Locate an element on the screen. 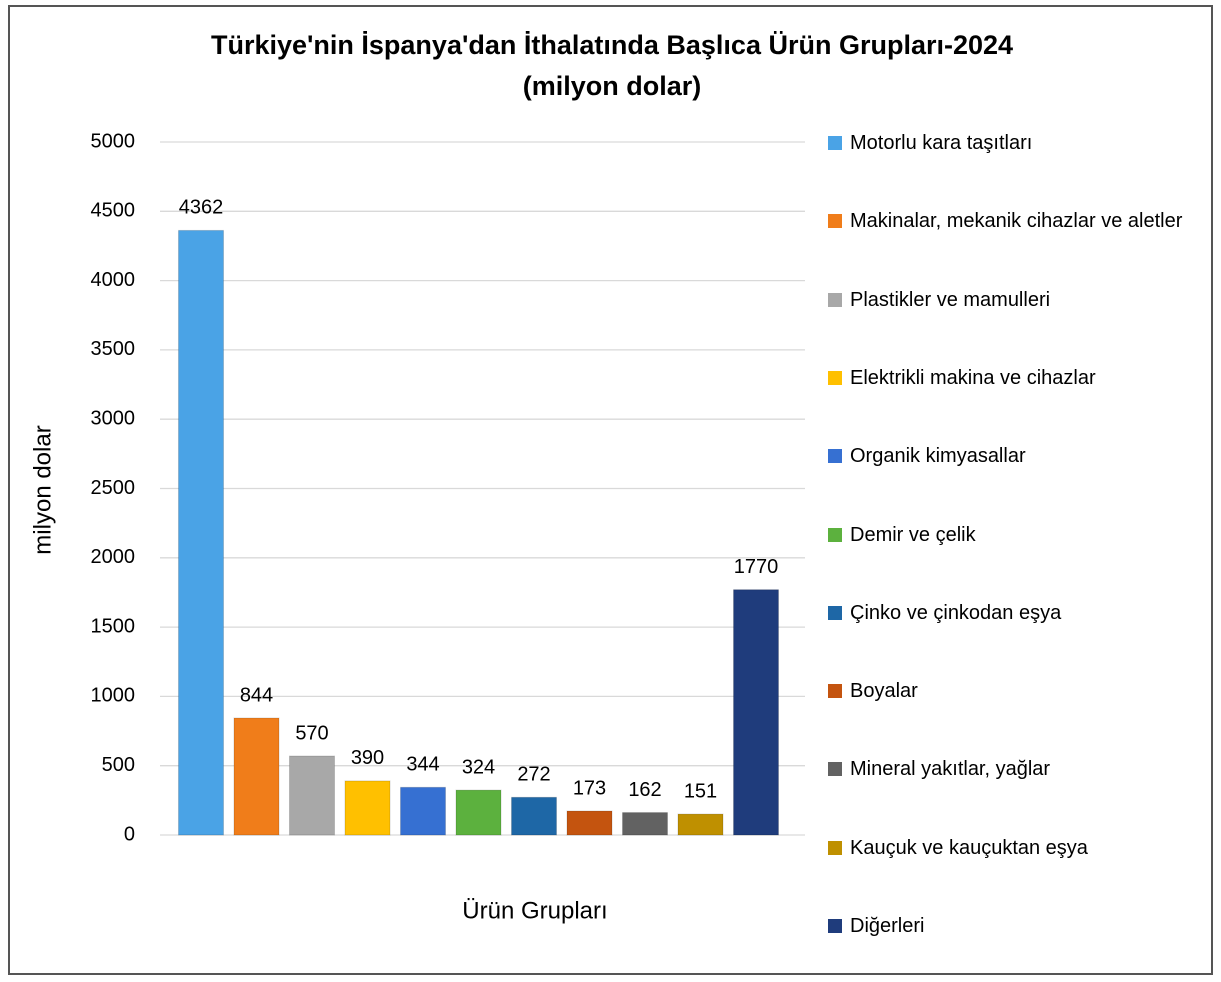 This screenshot has height=982, width=1221. legend-item: Mineral yakıtlar, yağlar is located at coordinates (1013, 769).